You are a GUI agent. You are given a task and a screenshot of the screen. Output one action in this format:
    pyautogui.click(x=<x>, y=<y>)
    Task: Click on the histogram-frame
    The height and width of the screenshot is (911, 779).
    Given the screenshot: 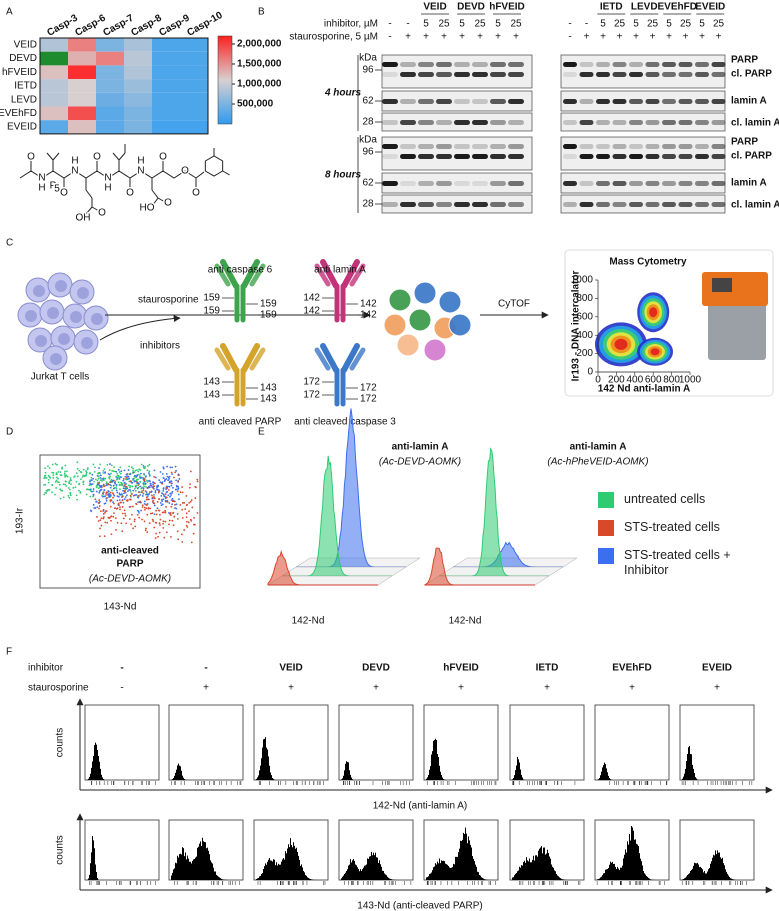 What is the action you would take?
    pyautogui.click(x=122, y=850)
    